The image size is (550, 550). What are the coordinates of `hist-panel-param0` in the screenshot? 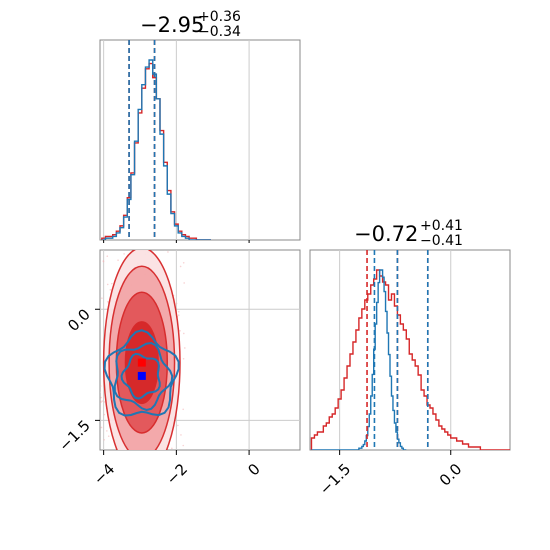 It's located at (200, 140).